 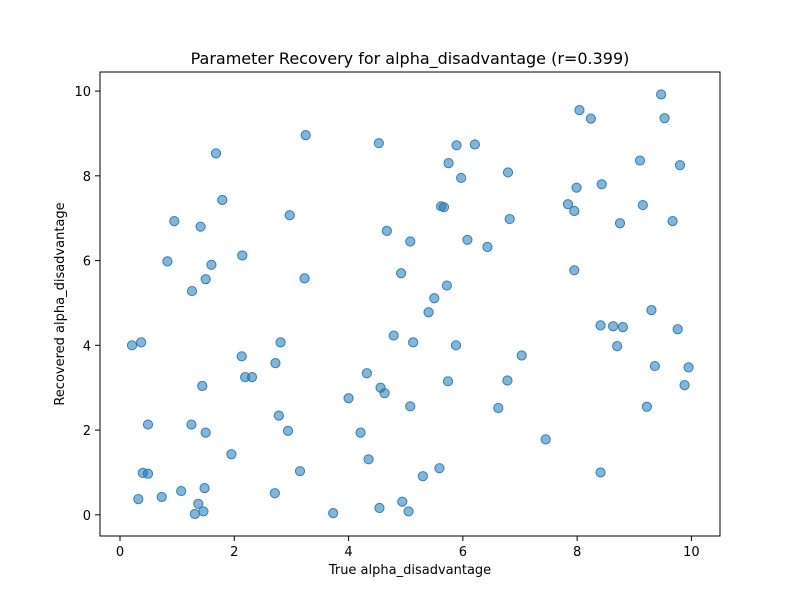 What do you see at coordinates (577, 552) in the screenshot?
I see `x-tick-label: 8` at bounding box center [577, 552].